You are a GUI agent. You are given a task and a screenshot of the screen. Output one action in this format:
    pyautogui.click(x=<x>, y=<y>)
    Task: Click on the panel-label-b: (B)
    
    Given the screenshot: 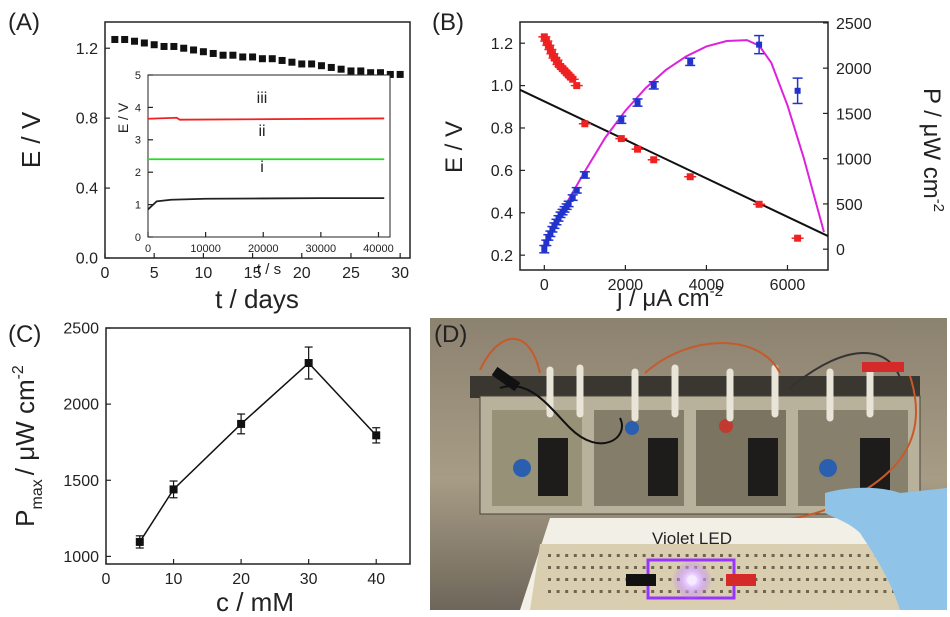 What is the action you would take?
    pyautogui.click(x=448, y=22)
    